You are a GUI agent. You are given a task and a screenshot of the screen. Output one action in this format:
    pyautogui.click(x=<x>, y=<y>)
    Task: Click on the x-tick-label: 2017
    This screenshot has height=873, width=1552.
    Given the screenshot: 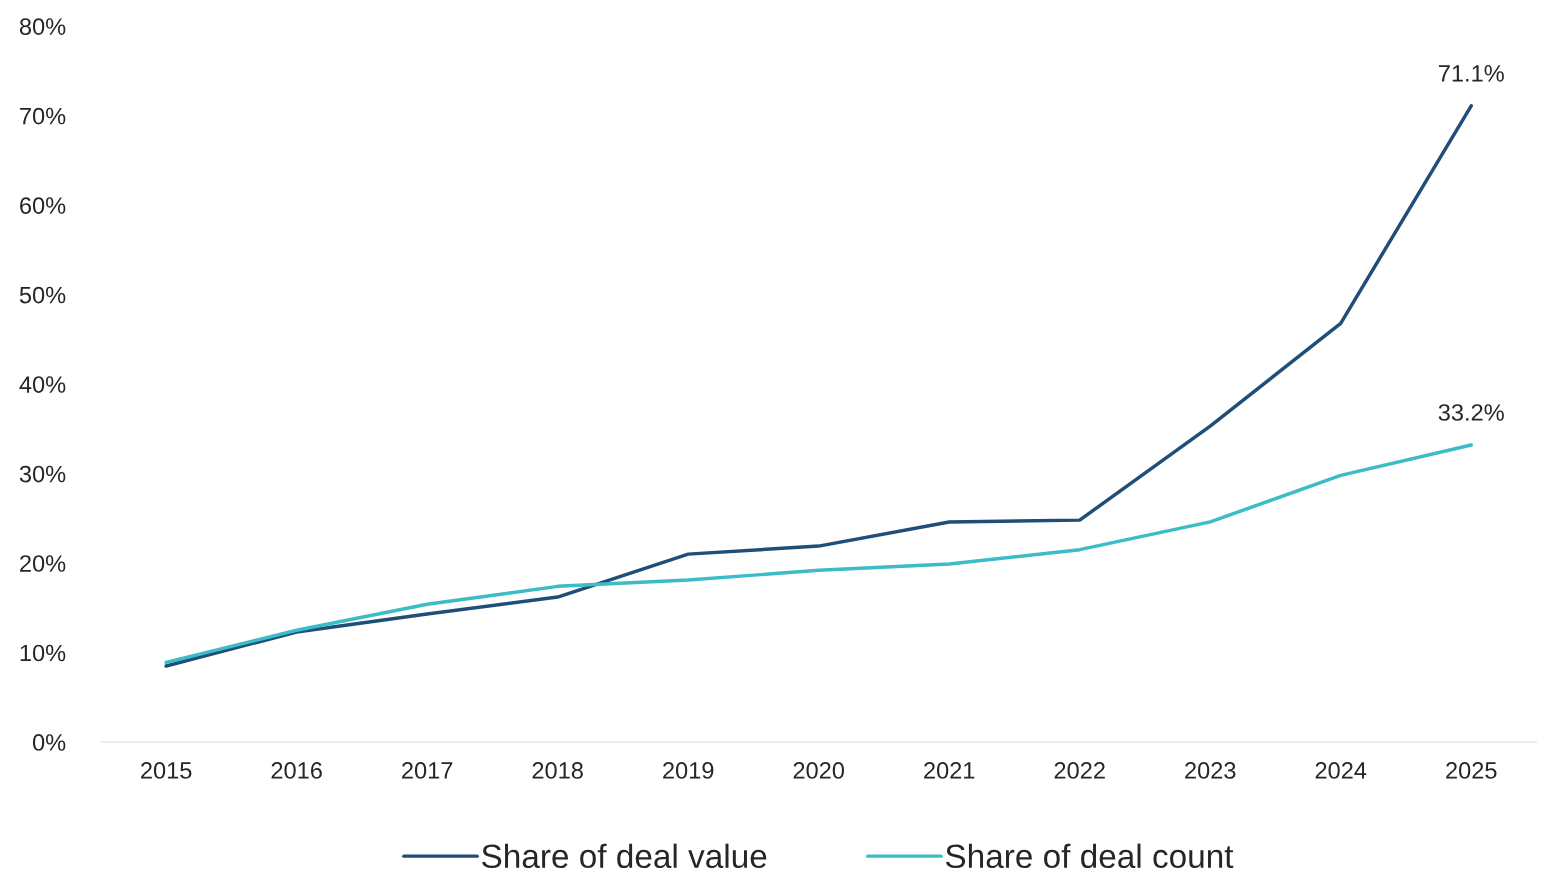 What is the action you would take?
    pyautogui.click(x=427, y=770)
    